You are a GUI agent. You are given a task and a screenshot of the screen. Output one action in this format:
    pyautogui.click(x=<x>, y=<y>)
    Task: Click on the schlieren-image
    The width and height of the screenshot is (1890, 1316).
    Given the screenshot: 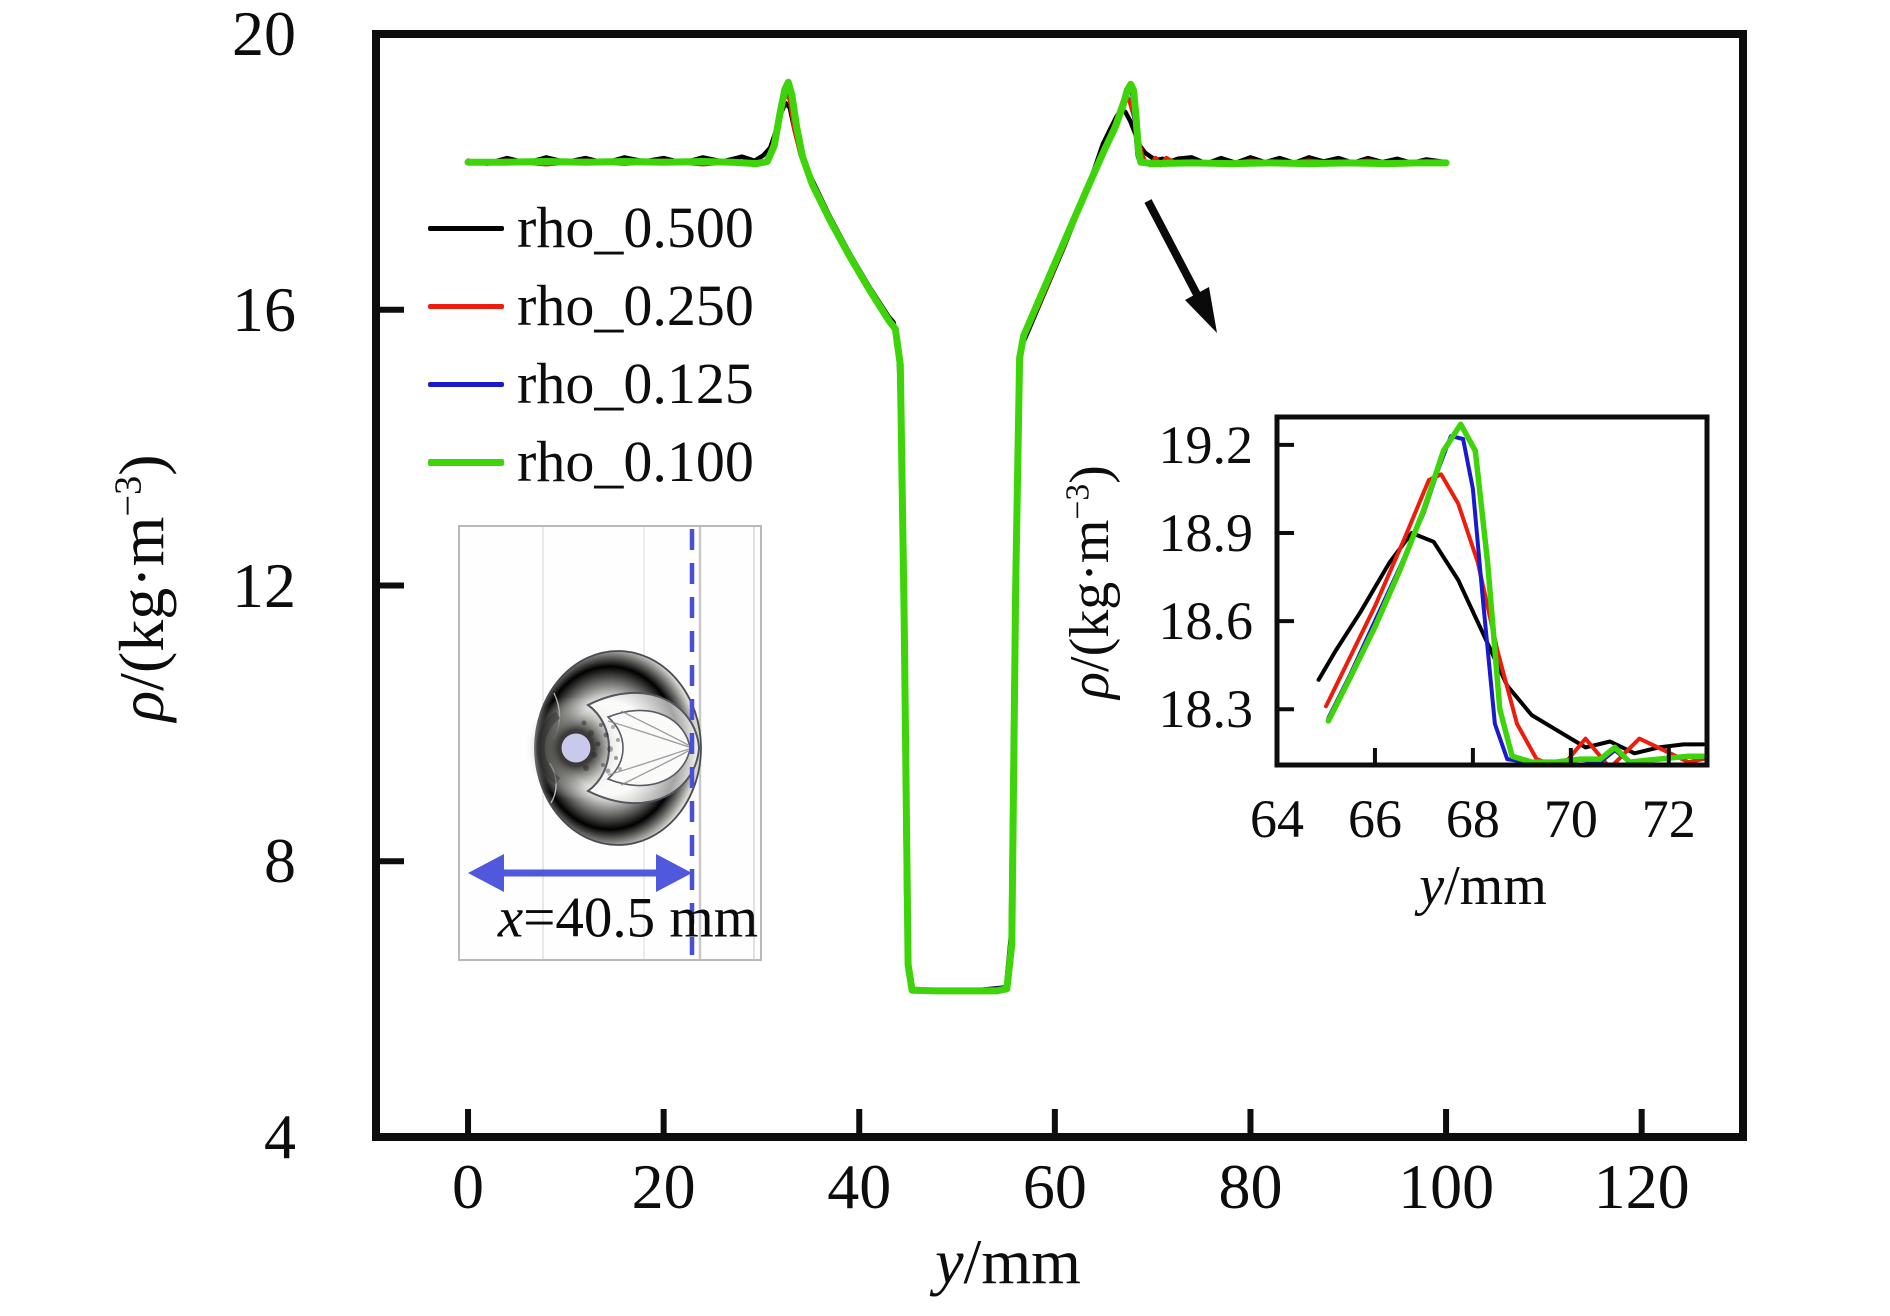 What is the action you would take?
    pyautogui.click(x=610, y=743)
    